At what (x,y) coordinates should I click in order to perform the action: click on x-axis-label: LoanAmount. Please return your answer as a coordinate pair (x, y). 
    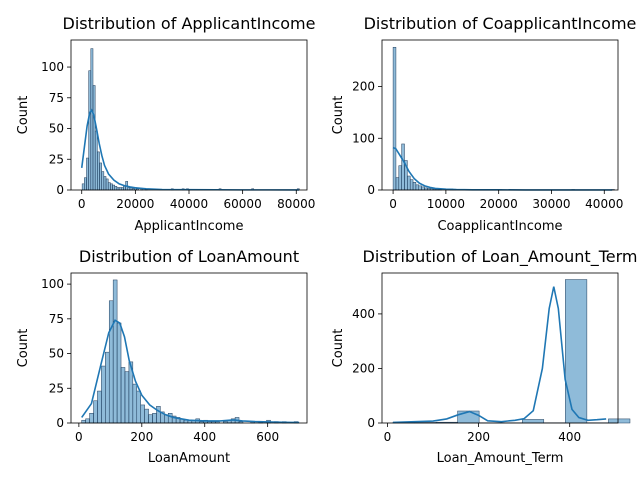
    Looking at the image, I should click on (189, 458).